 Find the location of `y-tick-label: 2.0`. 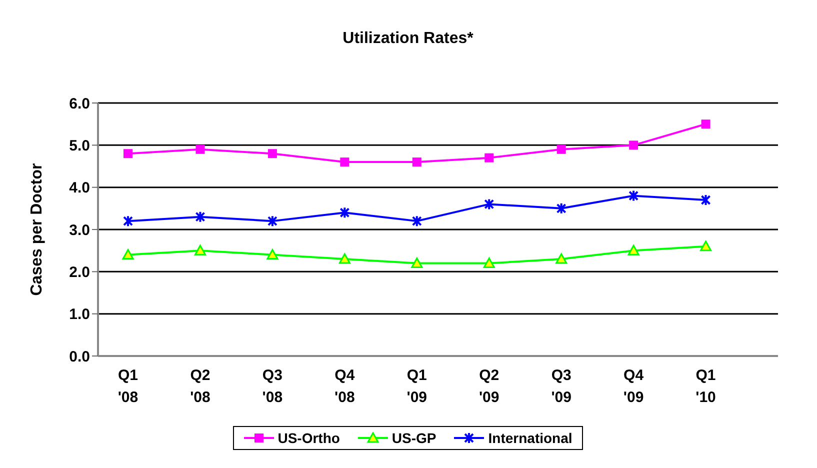

y-tick-label: 2.0 is located at coordinates (79, 272).